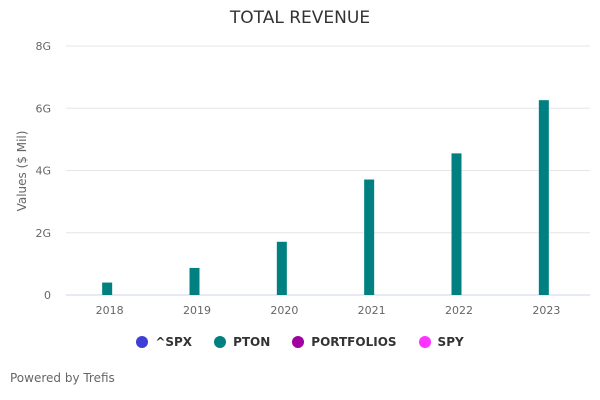 The width and height of the screenshot is (600, 400). I want to click on y-axis-label: Values ($ Mil), so click(22, 171).